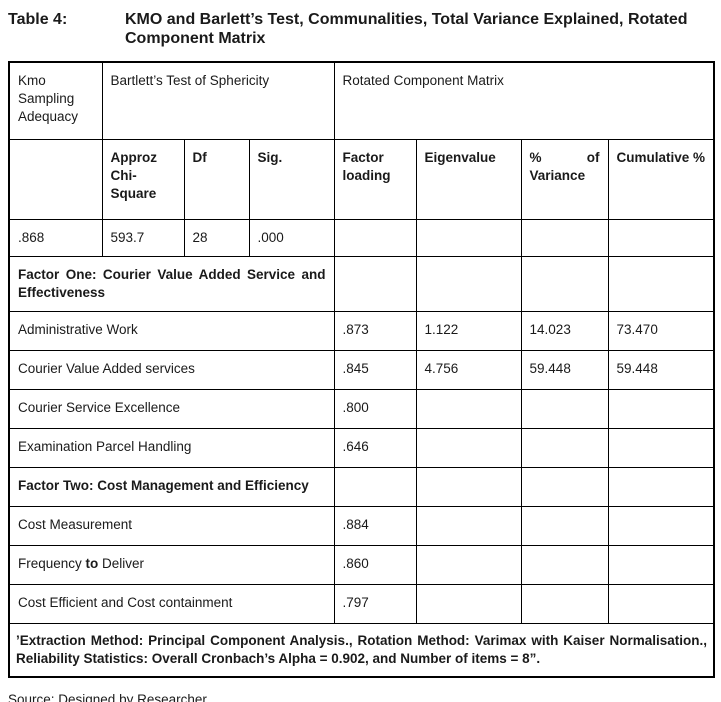  What do you see at coordinates (171, 565) in the screenshot?
I see `row-label: Frequency to Deliver` at bounding box center [171, 565].